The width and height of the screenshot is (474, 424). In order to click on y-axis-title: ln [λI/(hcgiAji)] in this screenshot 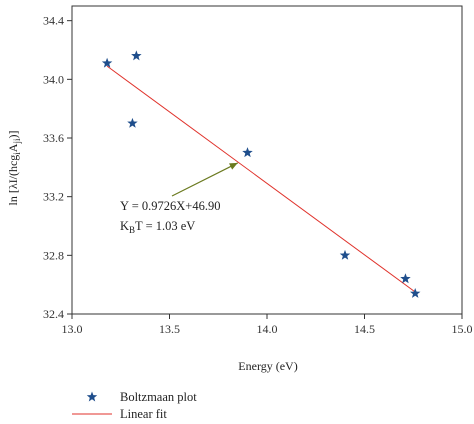, I will do `click(14, 167)`.